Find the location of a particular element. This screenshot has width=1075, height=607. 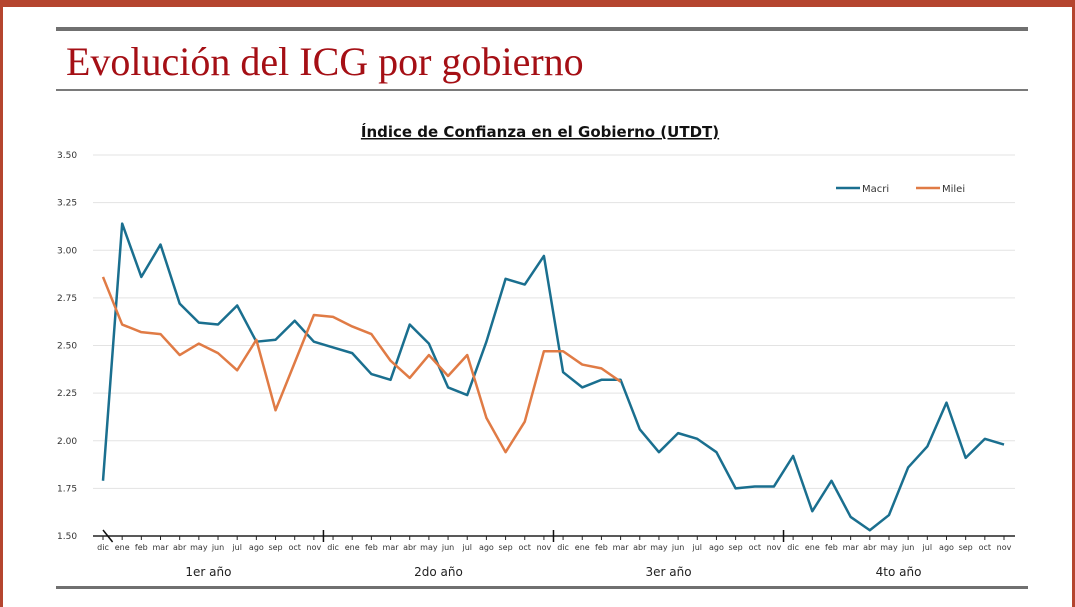

y-tick-label: 2.75 is located at coordinates (67, 299).